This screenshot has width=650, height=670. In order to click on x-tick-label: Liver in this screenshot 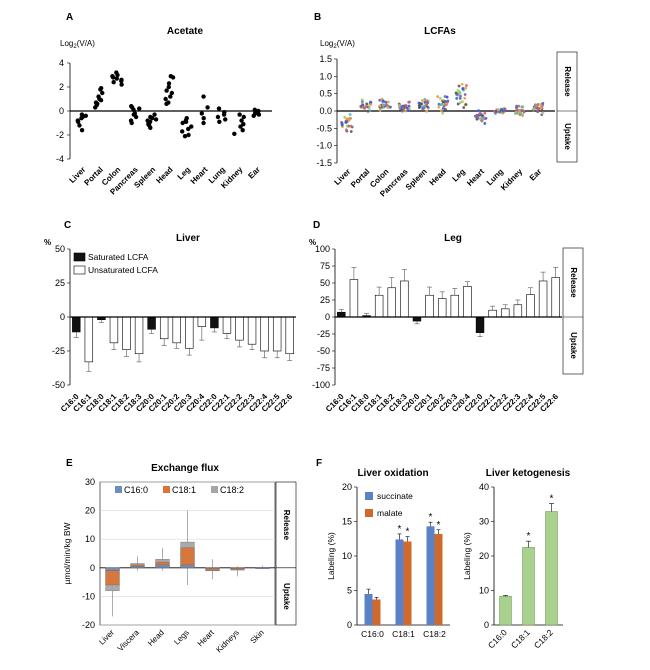, I will do `click(106, 637)`.